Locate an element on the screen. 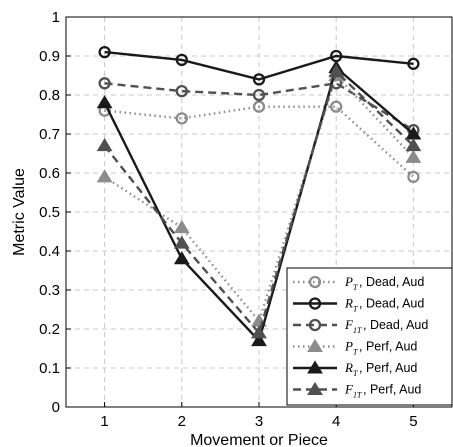 This screenshot has width=453, height=447. y-tick-label: 0.1 is located at coordinates (49, 368).